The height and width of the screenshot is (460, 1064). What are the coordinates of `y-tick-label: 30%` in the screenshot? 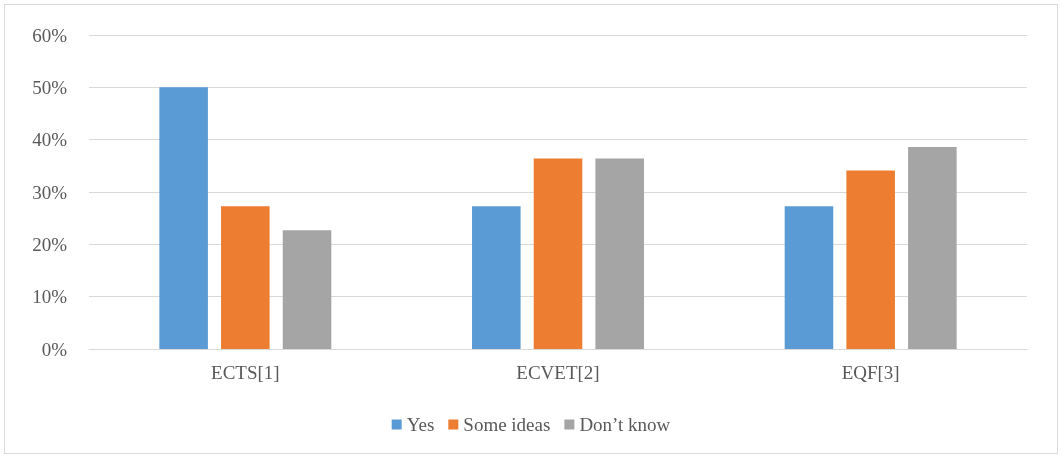 It's located at (50, 192).